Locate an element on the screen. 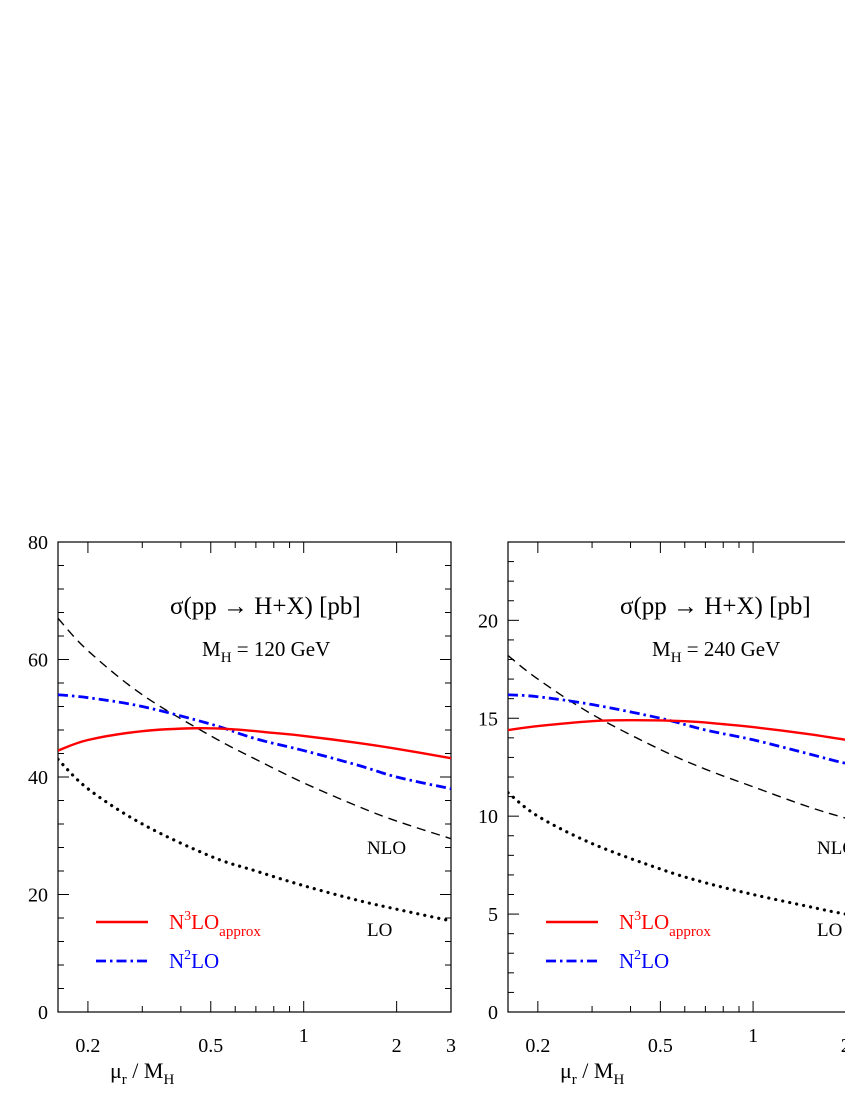 This screenshot has height=1093, width=845. y-tick-label: 80 is located at coordinates (38, 543).